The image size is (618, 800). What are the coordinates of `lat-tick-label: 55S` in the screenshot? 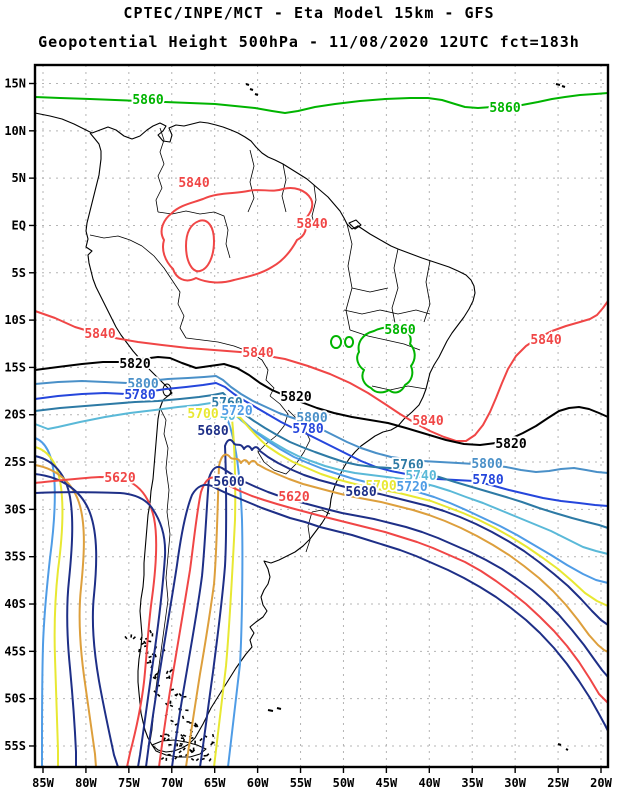 It's located at (15, 746).